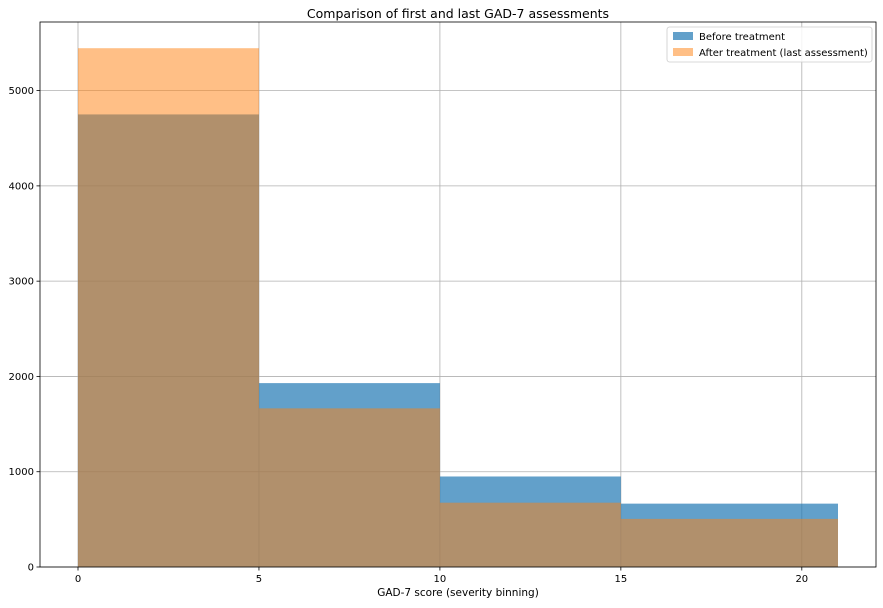 The height and width of the screenshot is (608, 883). I want to click on y-tick-label: 1000, so click(21, 472).